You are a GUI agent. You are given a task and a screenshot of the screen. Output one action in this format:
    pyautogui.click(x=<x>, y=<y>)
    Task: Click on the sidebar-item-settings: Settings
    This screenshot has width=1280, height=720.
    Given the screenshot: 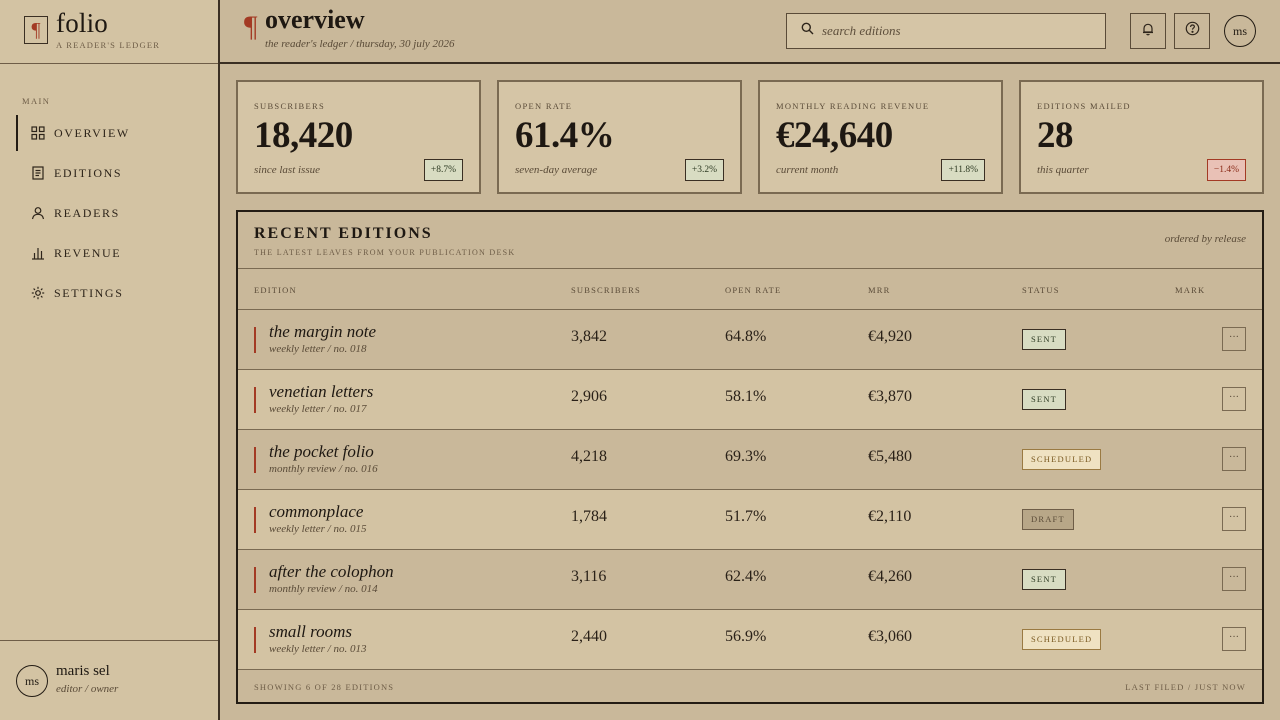 What is the action you would take?
    pyautogui.click(x=109, y=293)
    